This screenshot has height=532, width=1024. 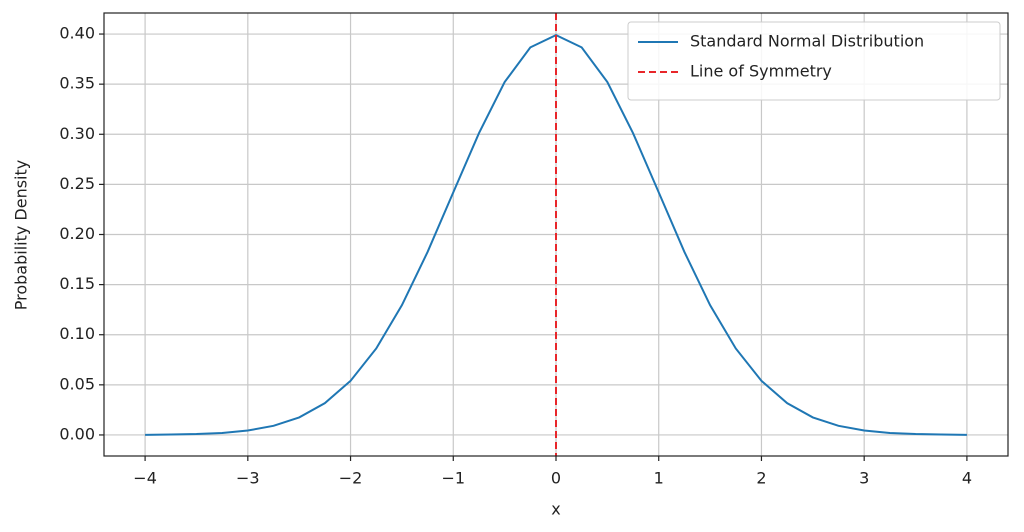 I want to click on legend-label: Standard Normal Distribution, so click(x=807, y=41).